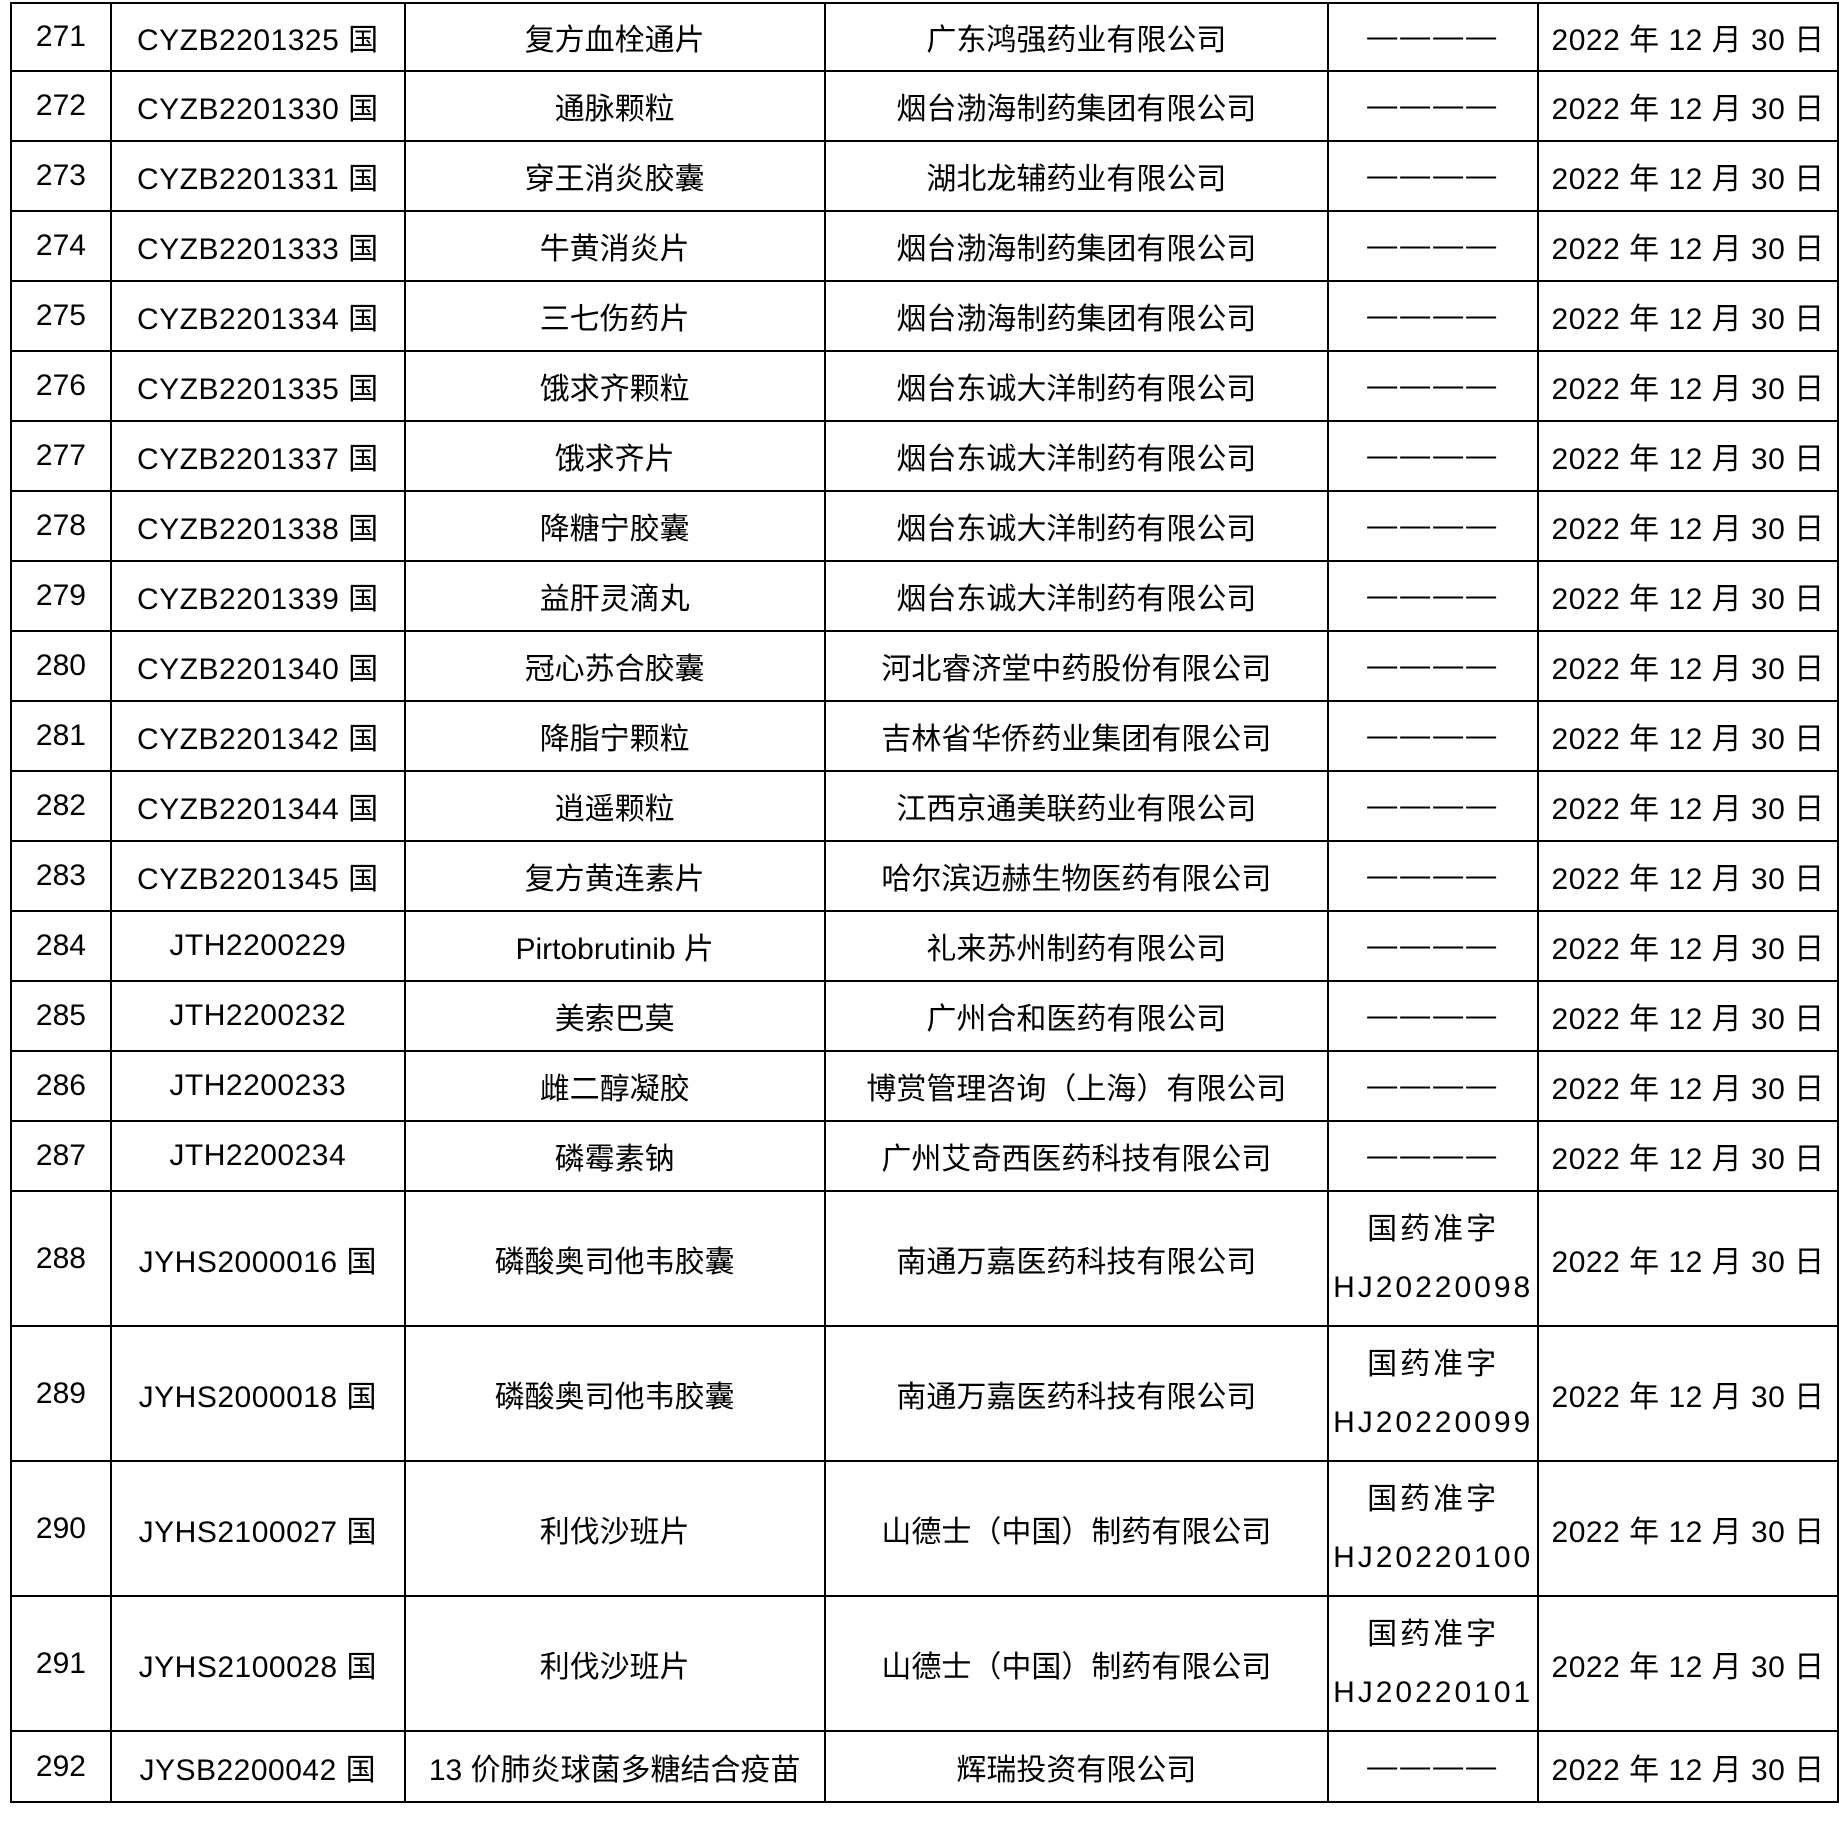 The height and width of the screenshot is (1828, 1839). I want to click on row-number-cell: 286, so click(61, 1086).